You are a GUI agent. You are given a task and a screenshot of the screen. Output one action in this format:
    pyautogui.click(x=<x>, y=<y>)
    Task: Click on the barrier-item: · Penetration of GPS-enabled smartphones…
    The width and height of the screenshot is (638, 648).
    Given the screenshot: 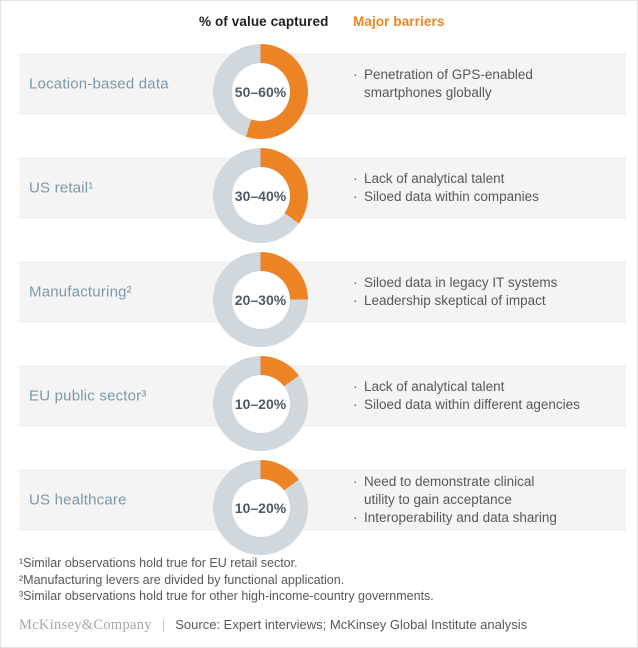 What is the action you would take?
    pyautogui.click(x=486, y=84)
    